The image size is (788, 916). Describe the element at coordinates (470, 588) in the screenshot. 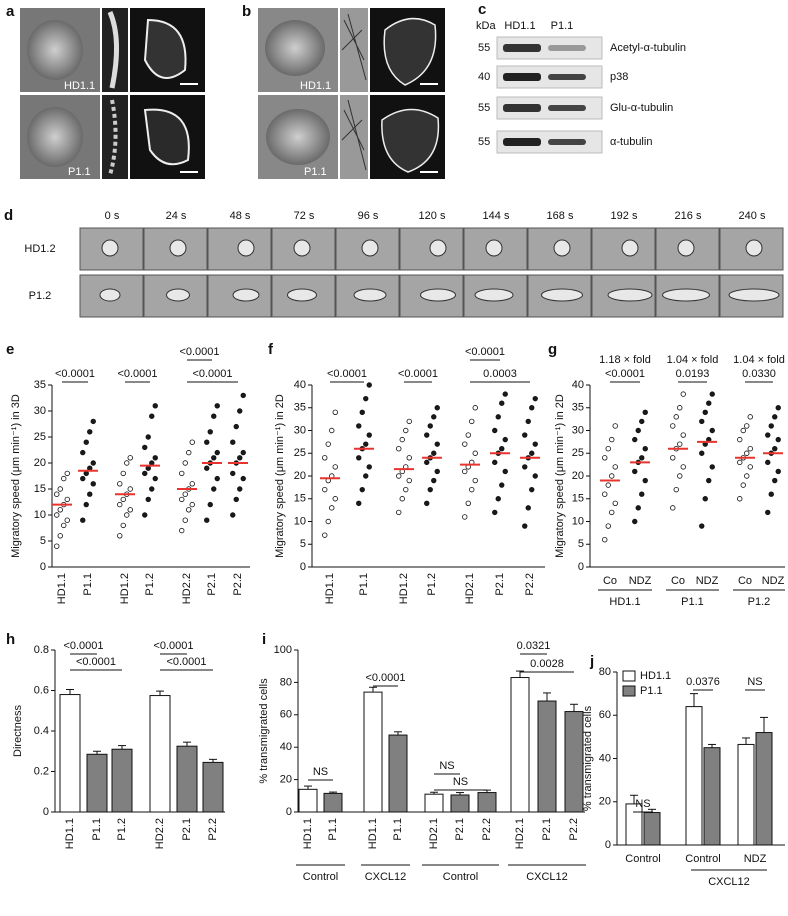

I see `x-tick-label: HD2.1` at that location.